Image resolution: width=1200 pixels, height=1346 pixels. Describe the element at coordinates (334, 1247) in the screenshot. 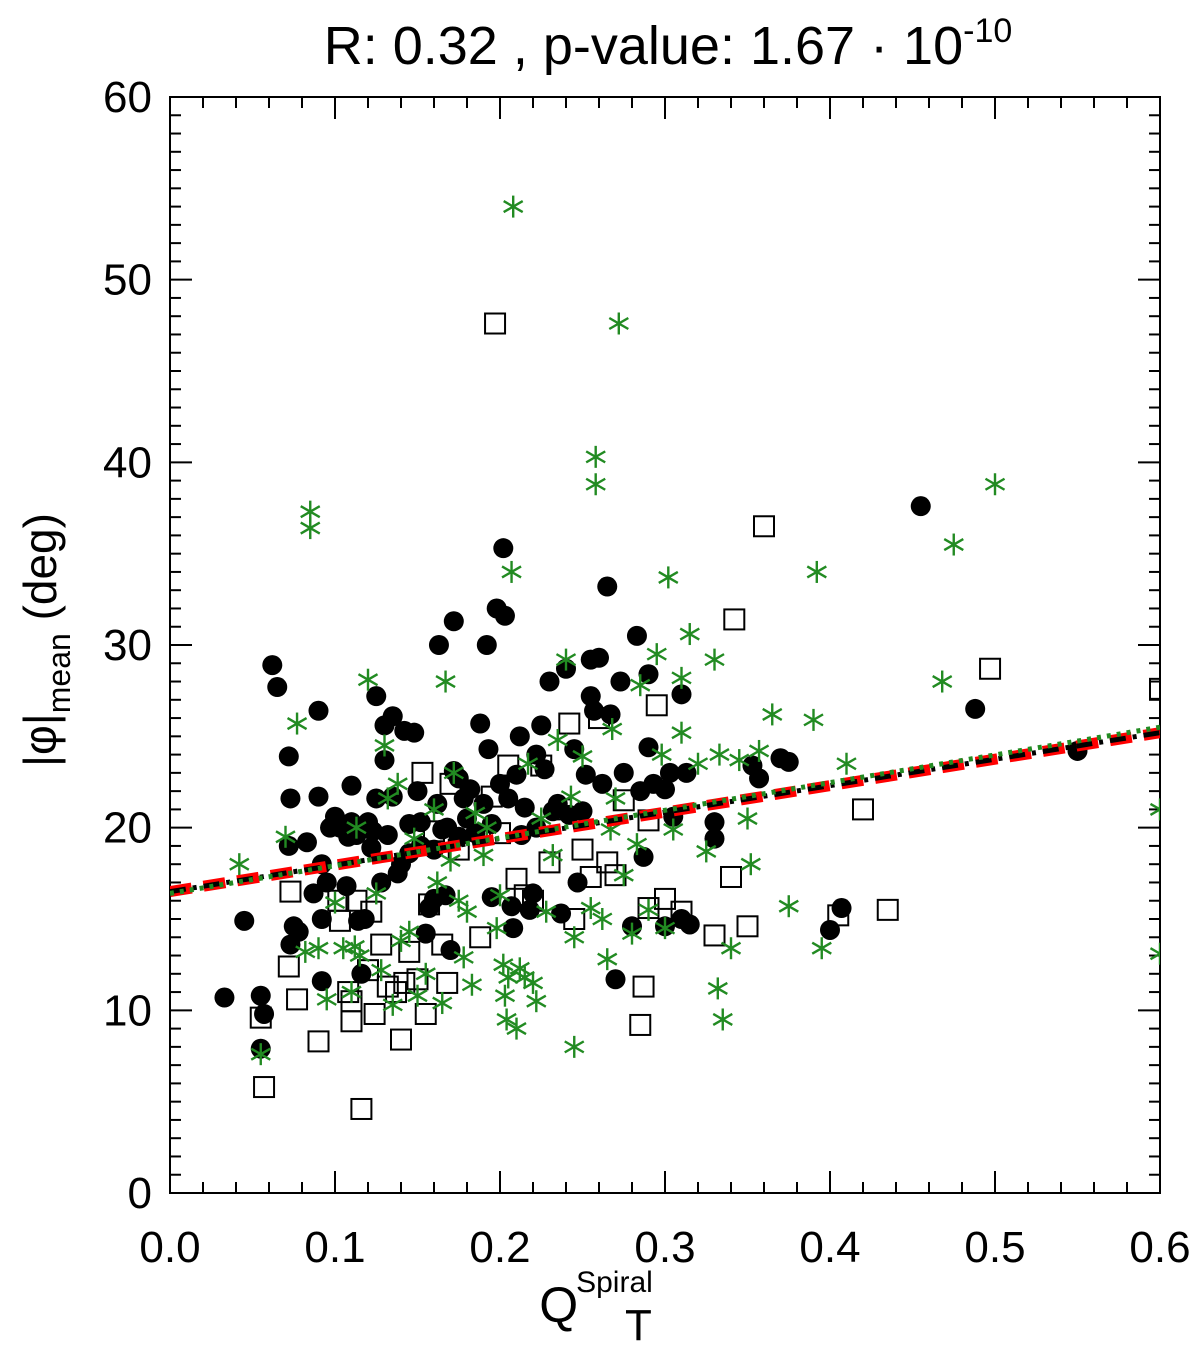

I see `x-tick-label: 0.1` at that location.